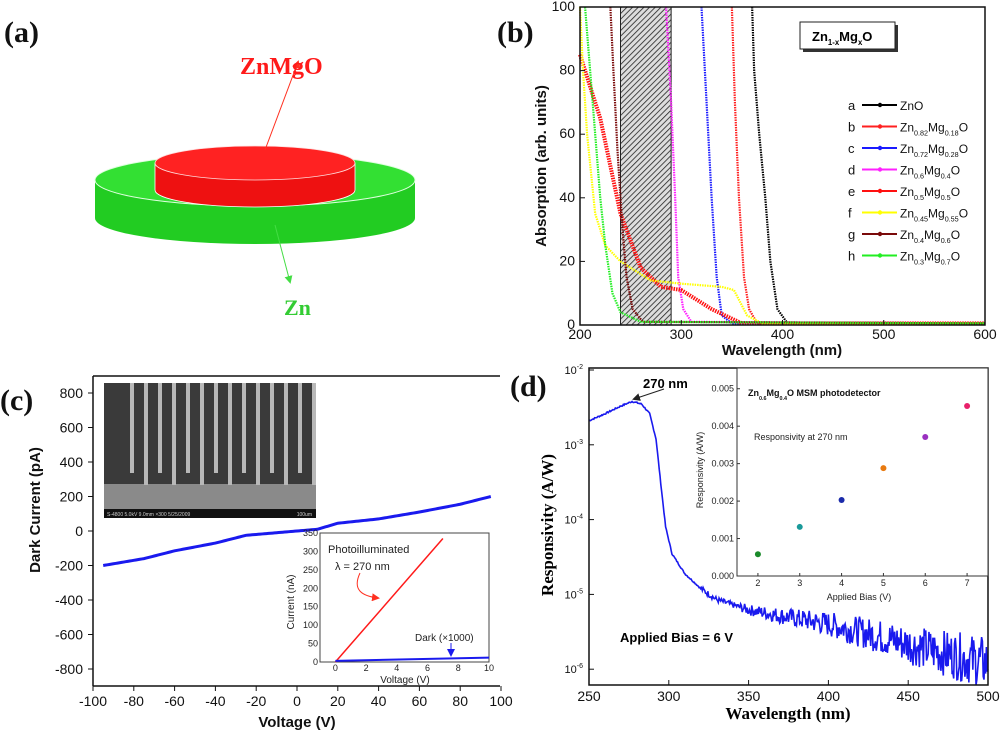 This screenshot has height=736, width=1000. Describe the element at coordinates (282, 105) in the screenshot. I see `znmgo-pointer-arrow` at that location.